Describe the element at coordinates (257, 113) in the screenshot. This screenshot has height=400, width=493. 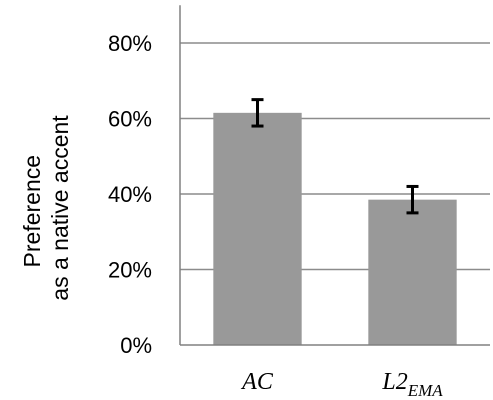
I see `error-bar-ac` at that location.